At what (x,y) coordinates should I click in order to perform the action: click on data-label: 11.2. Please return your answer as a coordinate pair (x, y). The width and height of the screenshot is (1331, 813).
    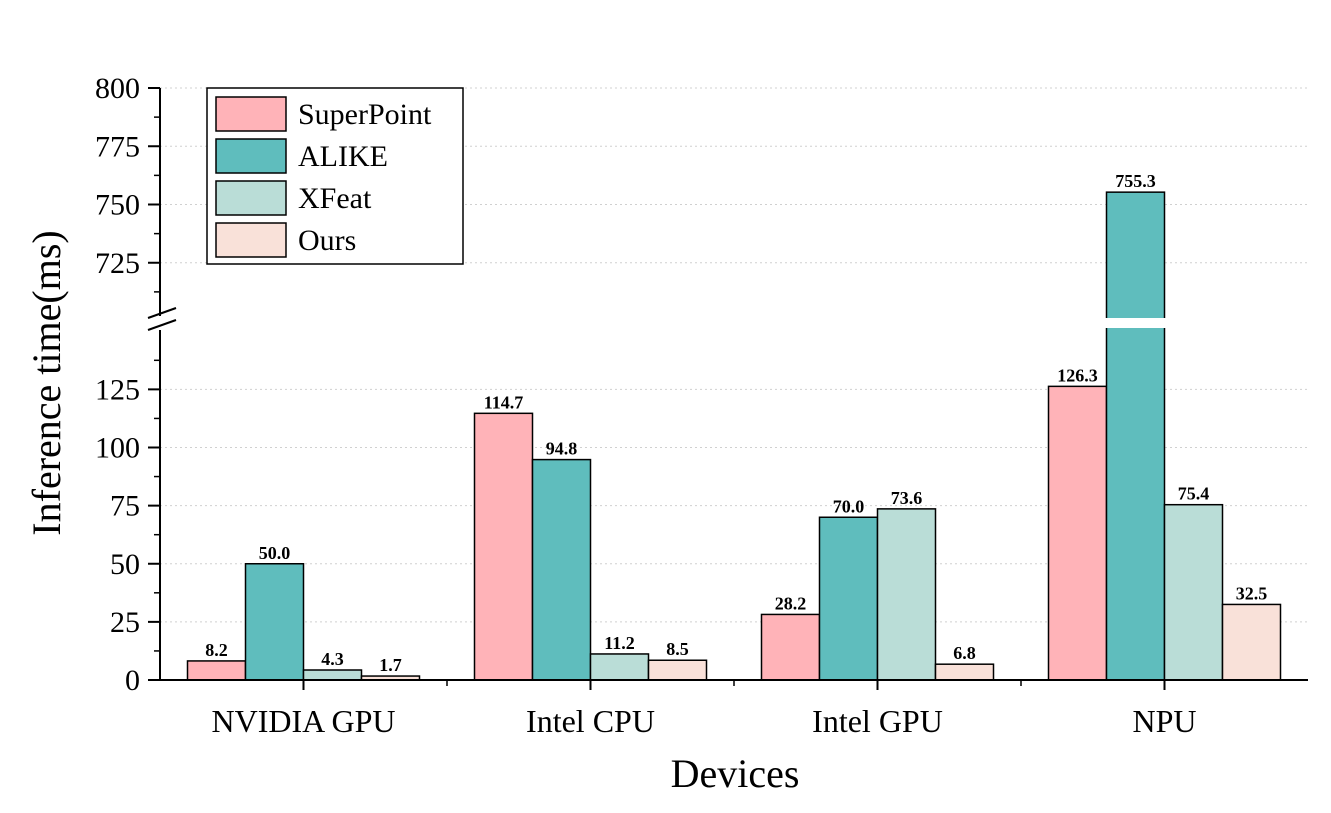
    Looking at the image, I should click on (619, 643).